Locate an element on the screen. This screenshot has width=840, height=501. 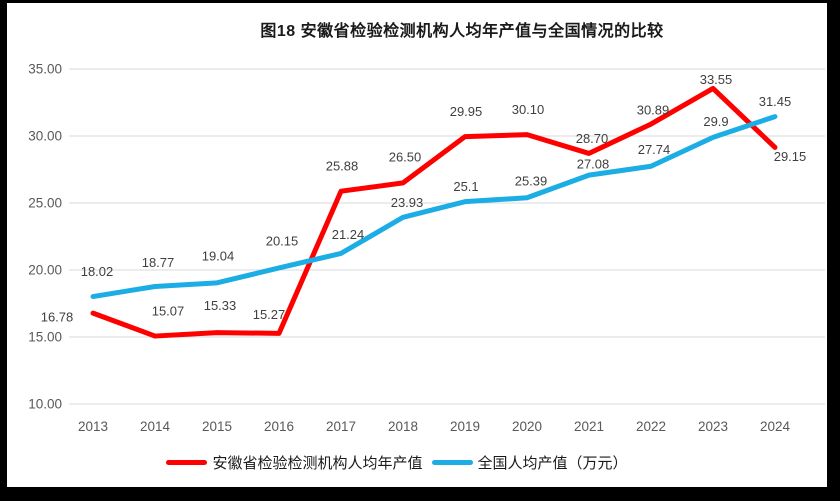
data-label: 16.78 is located at coordinates (57, 317).